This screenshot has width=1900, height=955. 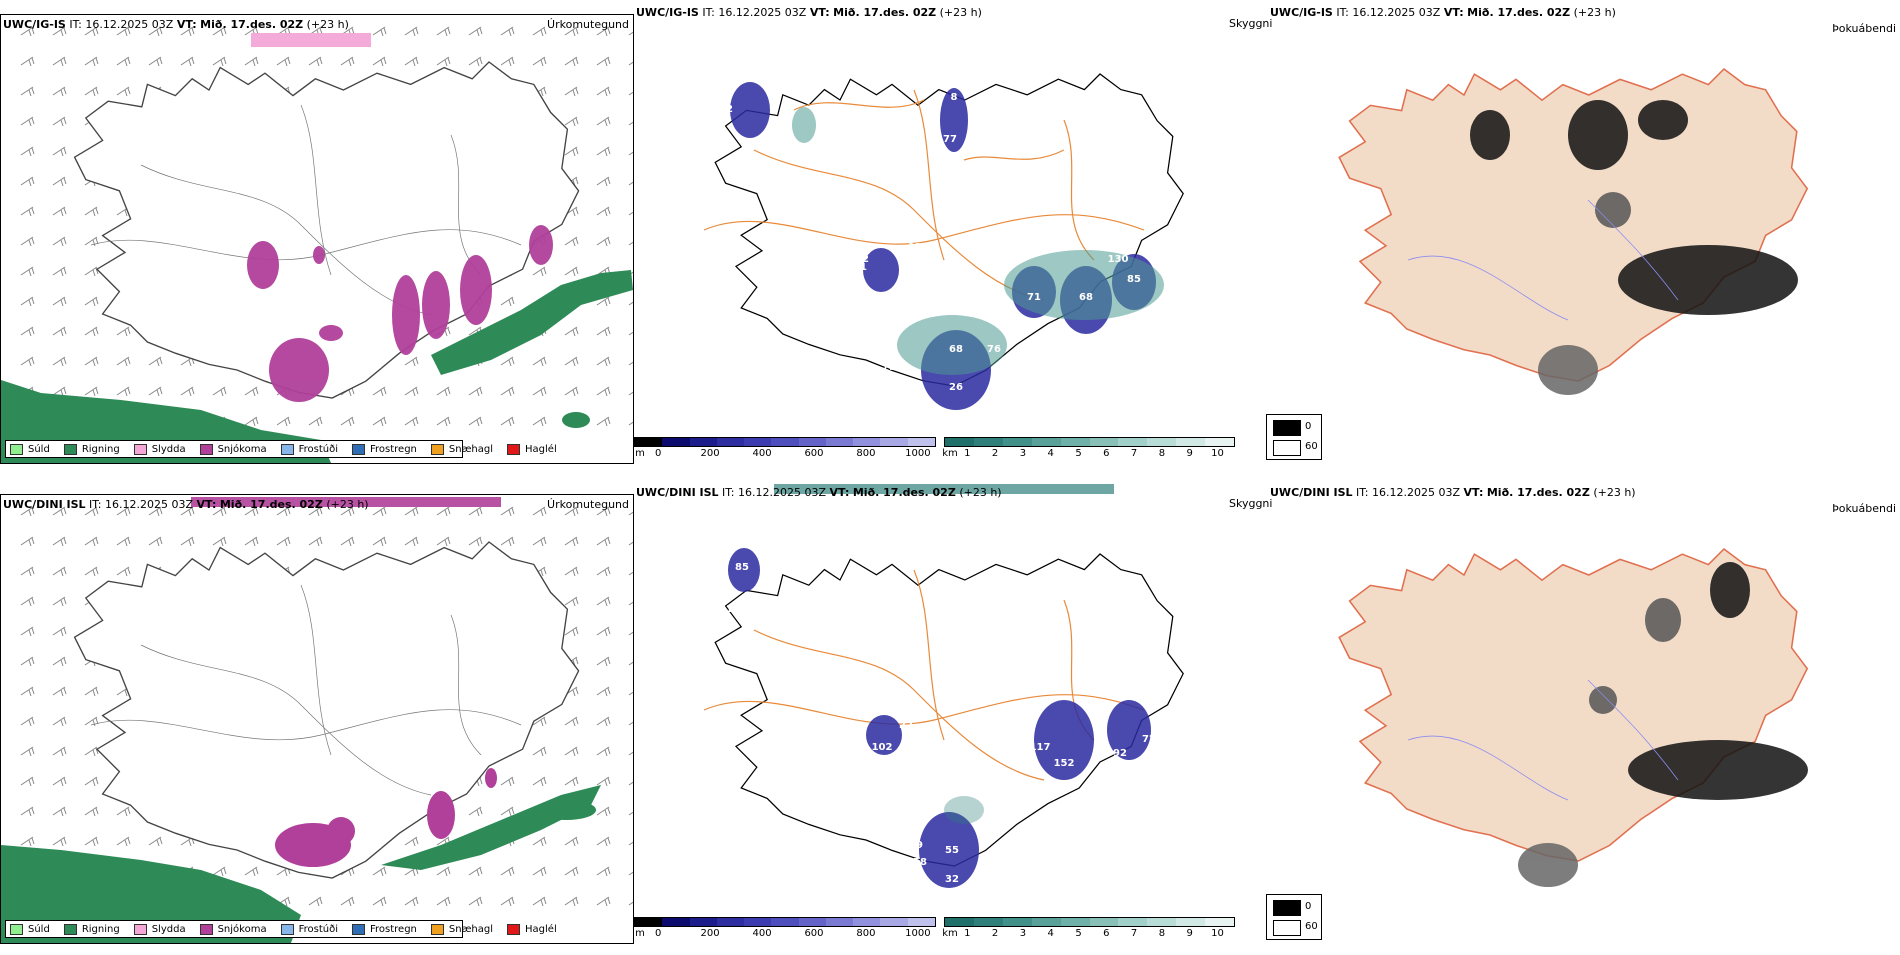 I want to click on ceiling-label: 58, so click(x=920, y=862).